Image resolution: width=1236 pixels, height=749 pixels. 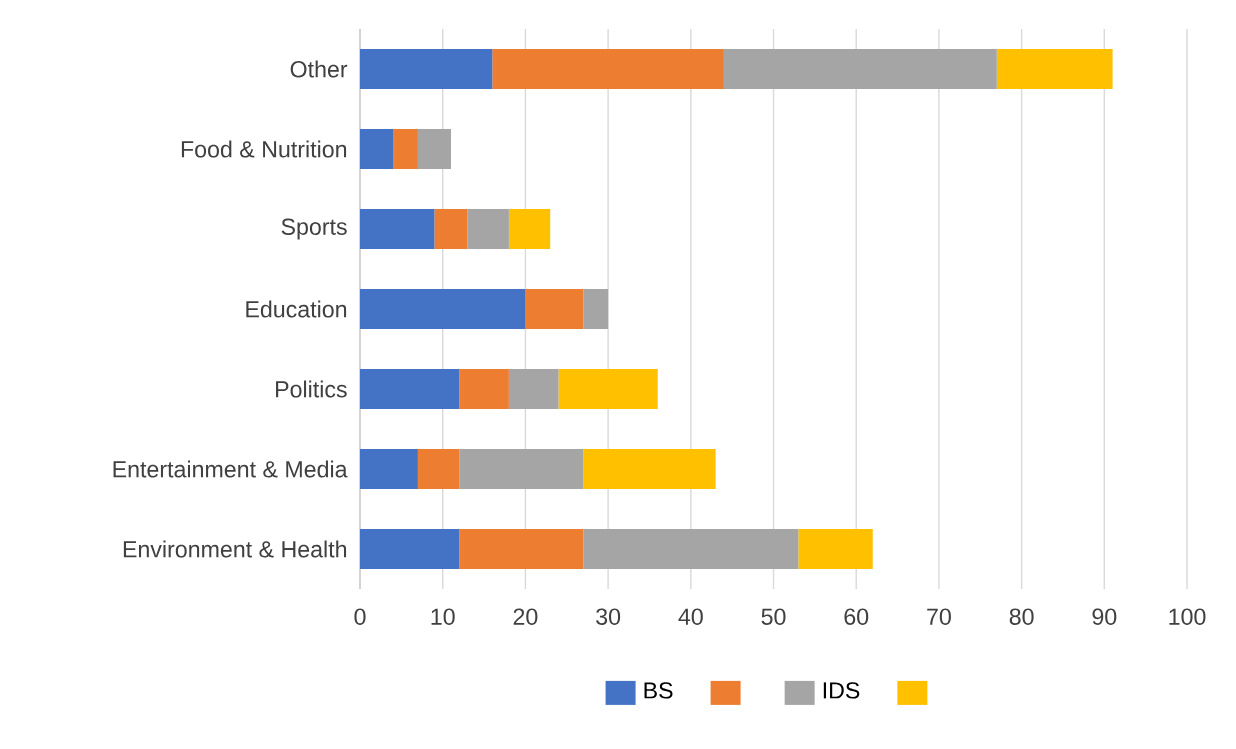 I want to click on y-tick-label: Food & Nutrition, so click(x=264, y=149).